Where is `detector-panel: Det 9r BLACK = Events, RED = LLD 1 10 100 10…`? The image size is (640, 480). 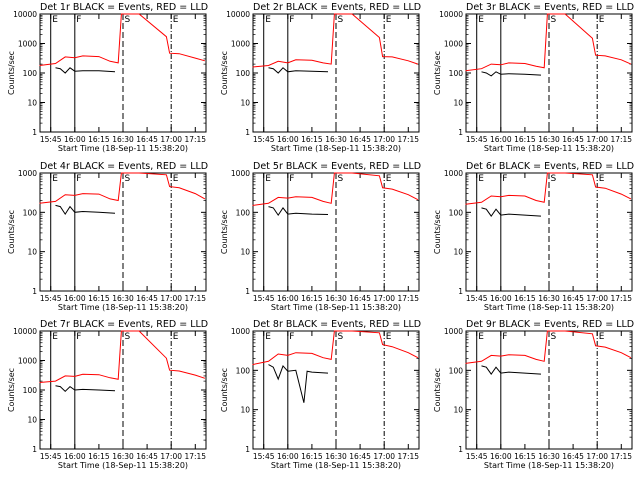
detector-panel: Det 9r BLACK = Events, RED = LLD 1 10 100 10… is located at coordinates (533, 394).